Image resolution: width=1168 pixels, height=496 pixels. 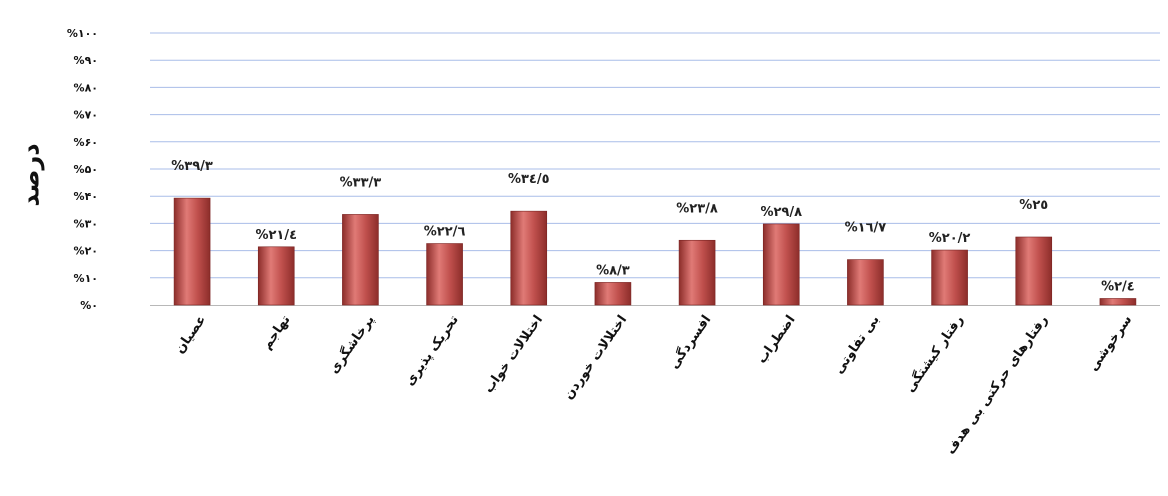 What do you see at coordinates (697, 208) in the screenshot?
I see `data-label: %۲۳/۸` at bounding box center [697, 208].